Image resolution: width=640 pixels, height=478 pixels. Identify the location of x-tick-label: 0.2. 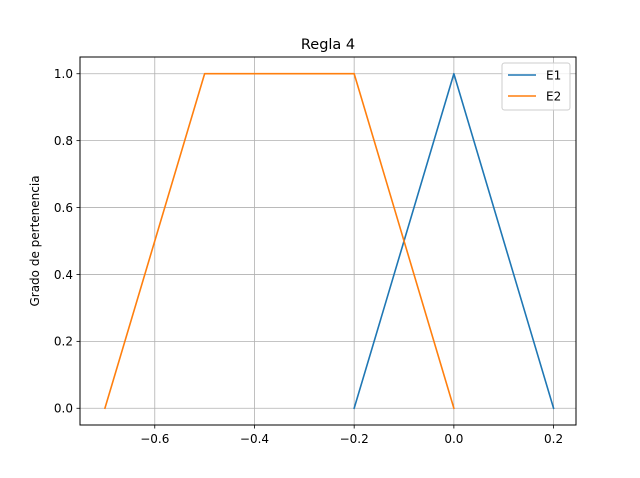
(553, 439).